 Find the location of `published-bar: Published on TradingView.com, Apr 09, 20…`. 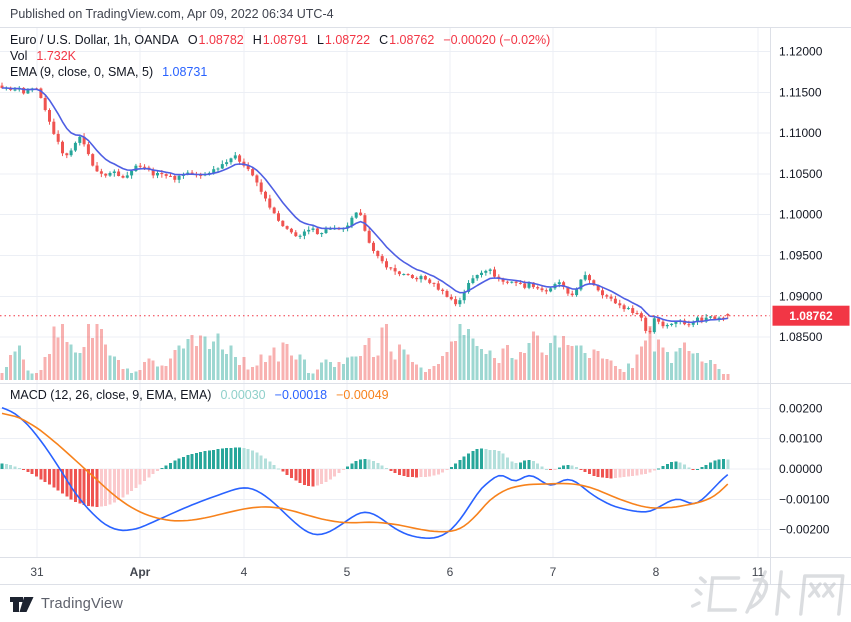

published-bar: Published on TradingView.com, Apr 09, 20… is located at coordinates (172, 14).